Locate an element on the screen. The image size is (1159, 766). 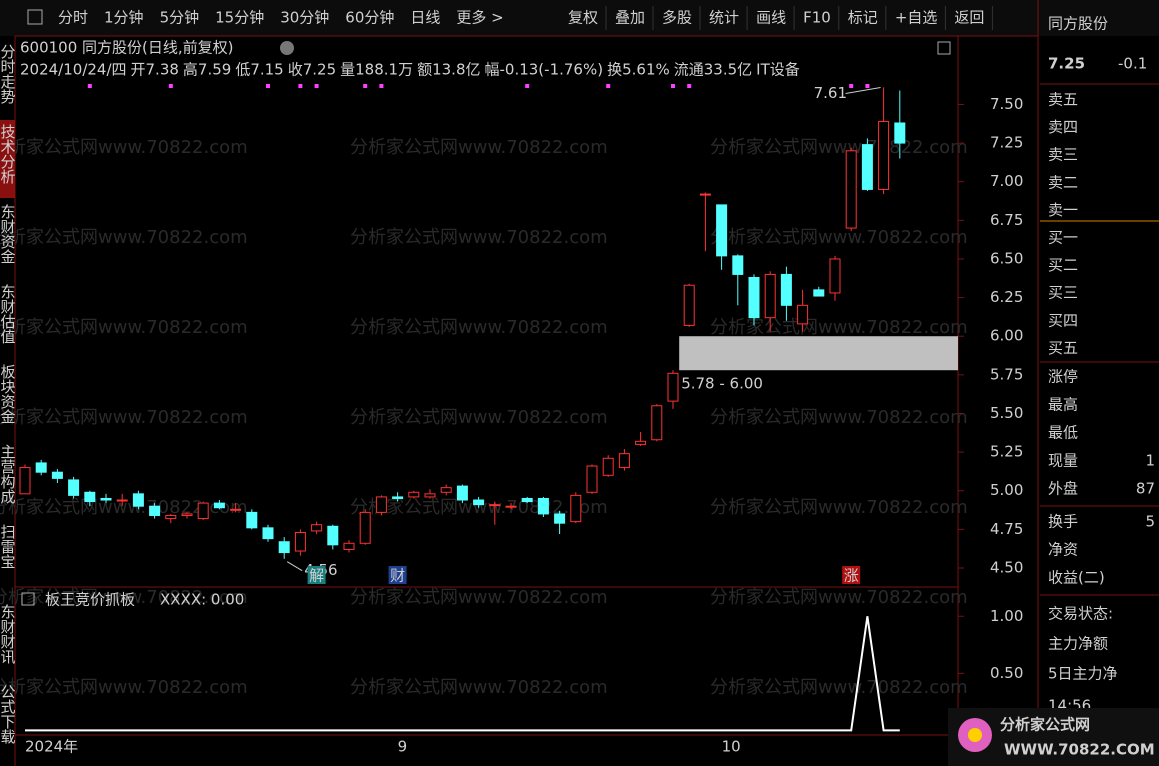
corner-button is located at coordinates (944, 48).